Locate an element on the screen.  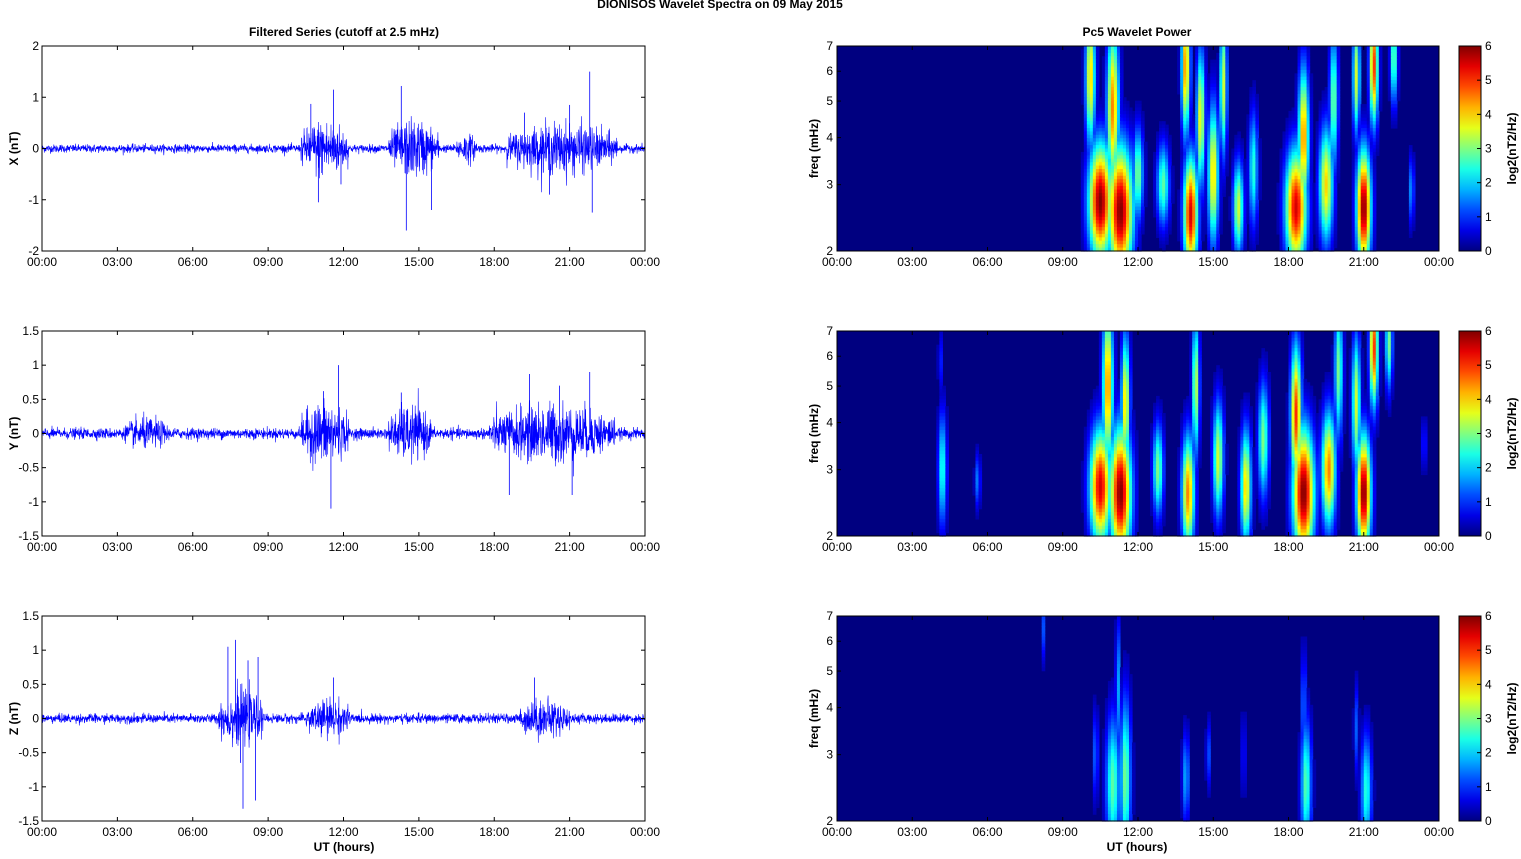
series-x-xtick-label: 15:00 is located at coordinates (419, 262).